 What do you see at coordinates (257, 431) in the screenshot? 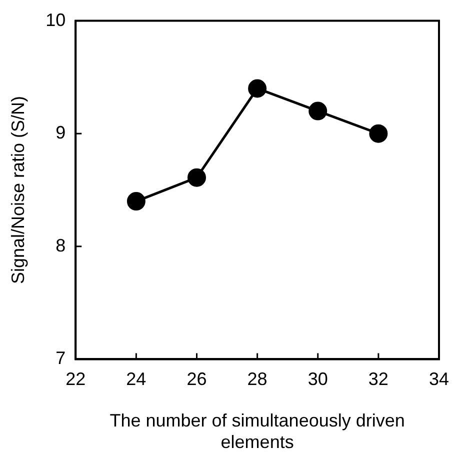
I see `x-axis-title: The number of simultaneously driven elements` at bounding box center [257, 431].